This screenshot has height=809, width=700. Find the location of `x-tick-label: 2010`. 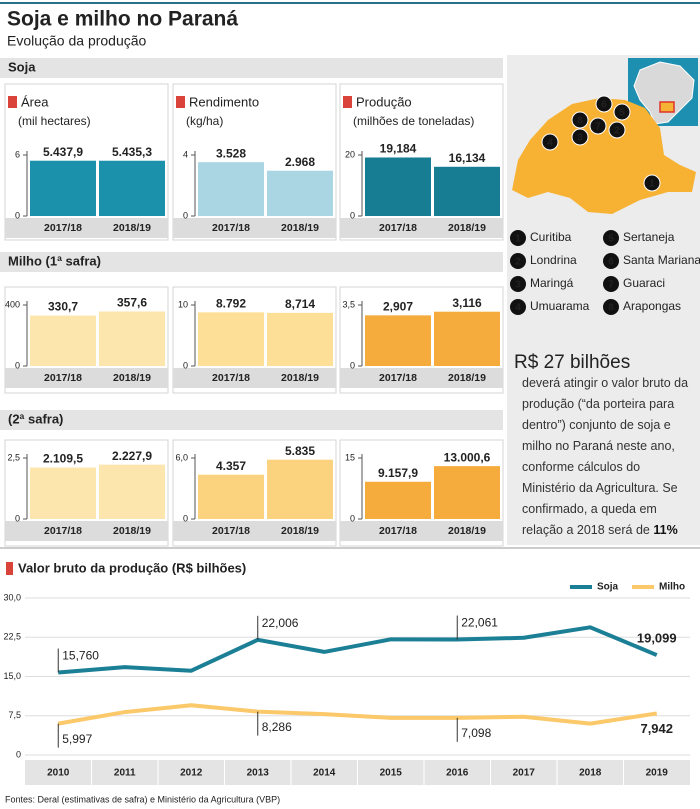

x-tick-label: 2010 is located at coordinates (58, 773).